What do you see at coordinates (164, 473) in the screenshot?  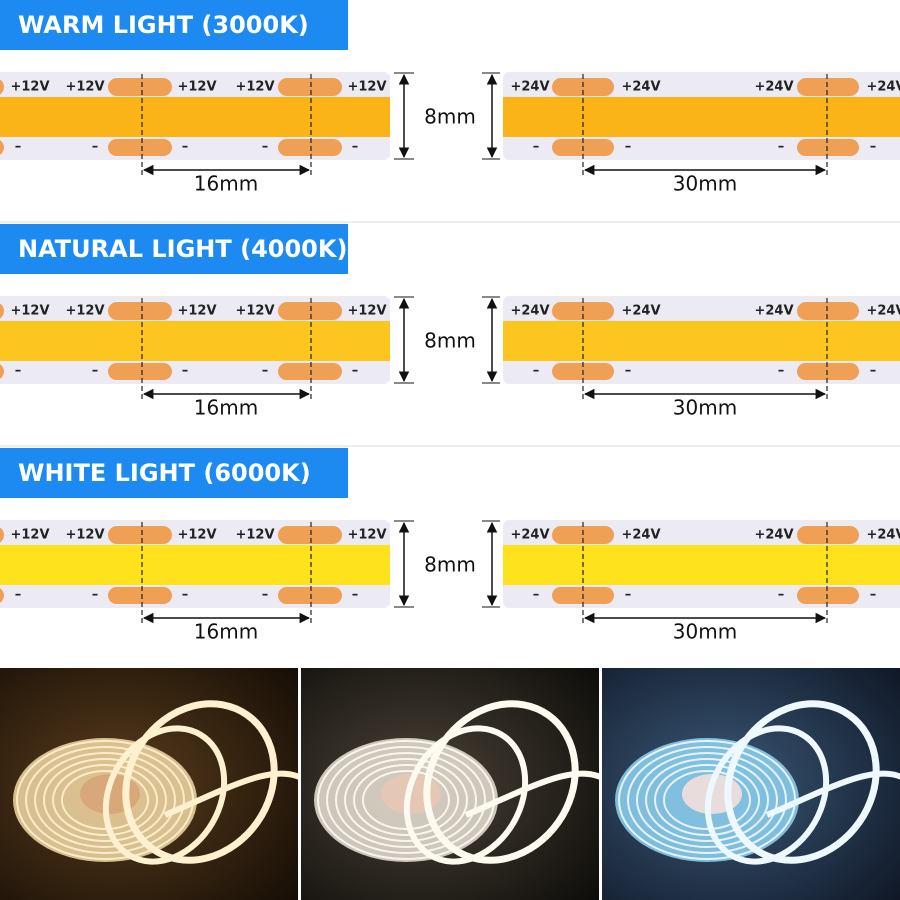 I see `section-title: WHITE LIGHT (6000K)` at bounding box center [164, 473].